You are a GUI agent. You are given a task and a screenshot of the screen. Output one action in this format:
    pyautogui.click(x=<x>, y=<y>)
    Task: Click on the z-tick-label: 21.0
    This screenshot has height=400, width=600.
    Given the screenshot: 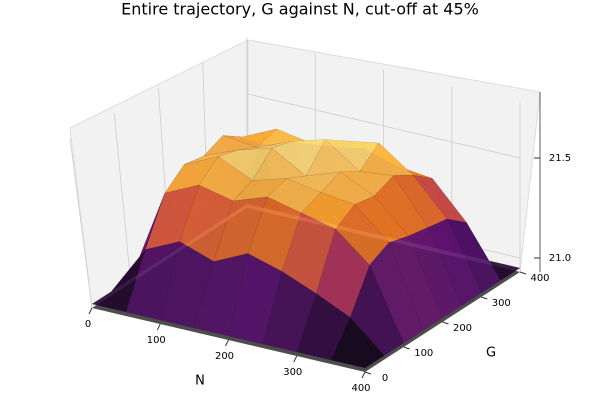 What is the action you would take?
    pyautogui.click(x=560, y=258)
    